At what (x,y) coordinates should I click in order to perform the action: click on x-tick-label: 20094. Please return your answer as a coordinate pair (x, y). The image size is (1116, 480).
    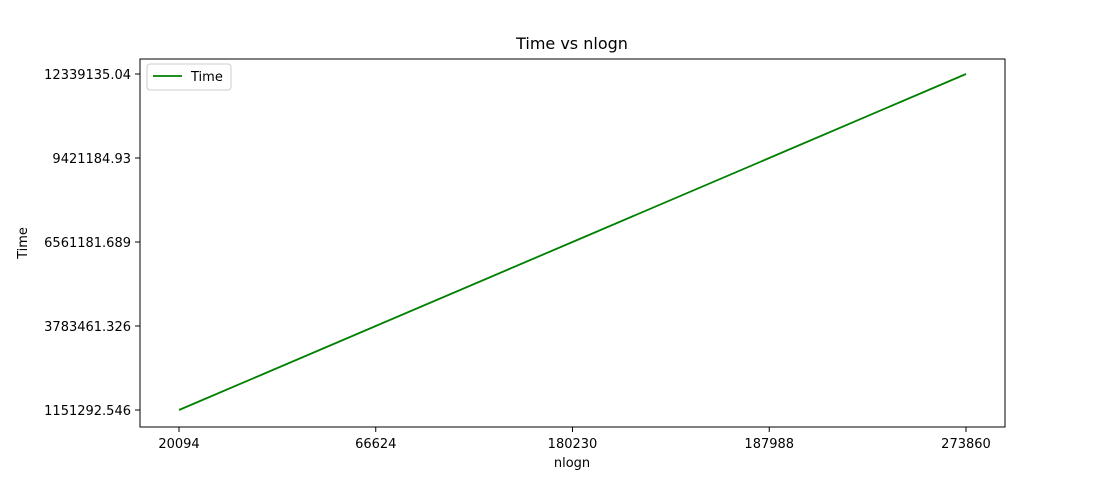
    Looking at the image, I should click on (178, 444).